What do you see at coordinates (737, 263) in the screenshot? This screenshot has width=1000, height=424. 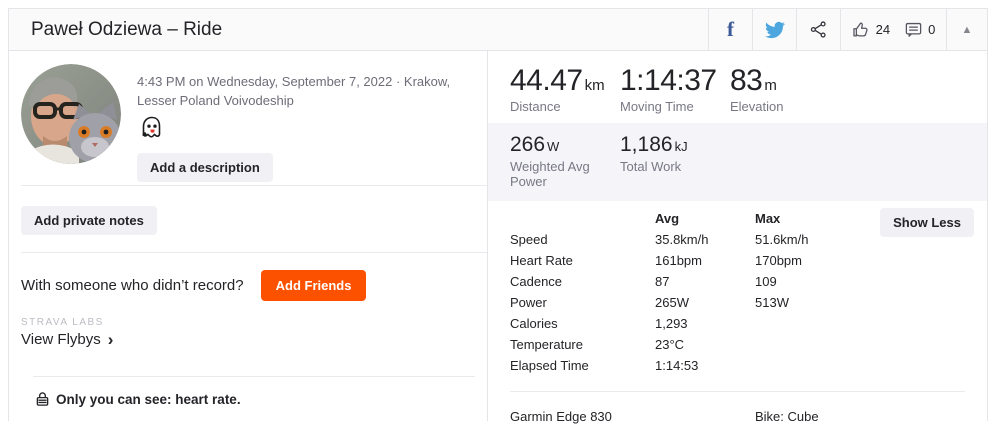 I see `table-row-heart-rate: Heart Rate 161bpm 170bpm` at bounding box center [737, 263].